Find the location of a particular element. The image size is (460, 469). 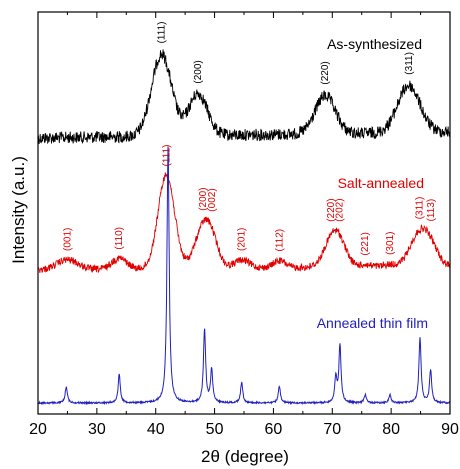

series-label: Annealed thin film is located at coordinates (372, 323).